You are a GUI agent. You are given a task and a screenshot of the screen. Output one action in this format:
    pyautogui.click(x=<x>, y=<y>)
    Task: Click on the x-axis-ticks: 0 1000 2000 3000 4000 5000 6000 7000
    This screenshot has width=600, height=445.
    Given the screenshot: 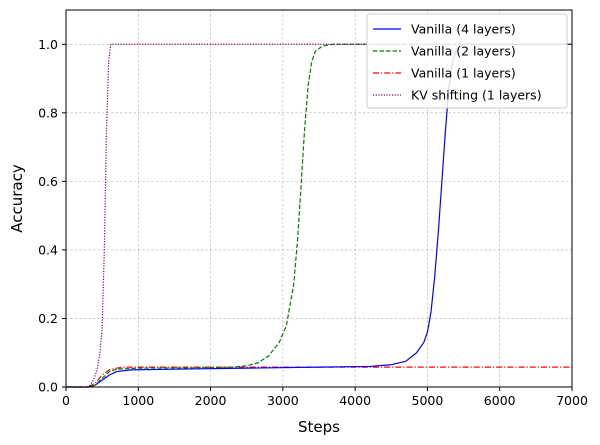 What is the action you would take?
    pyautogui.click(x=325, y=397)
    